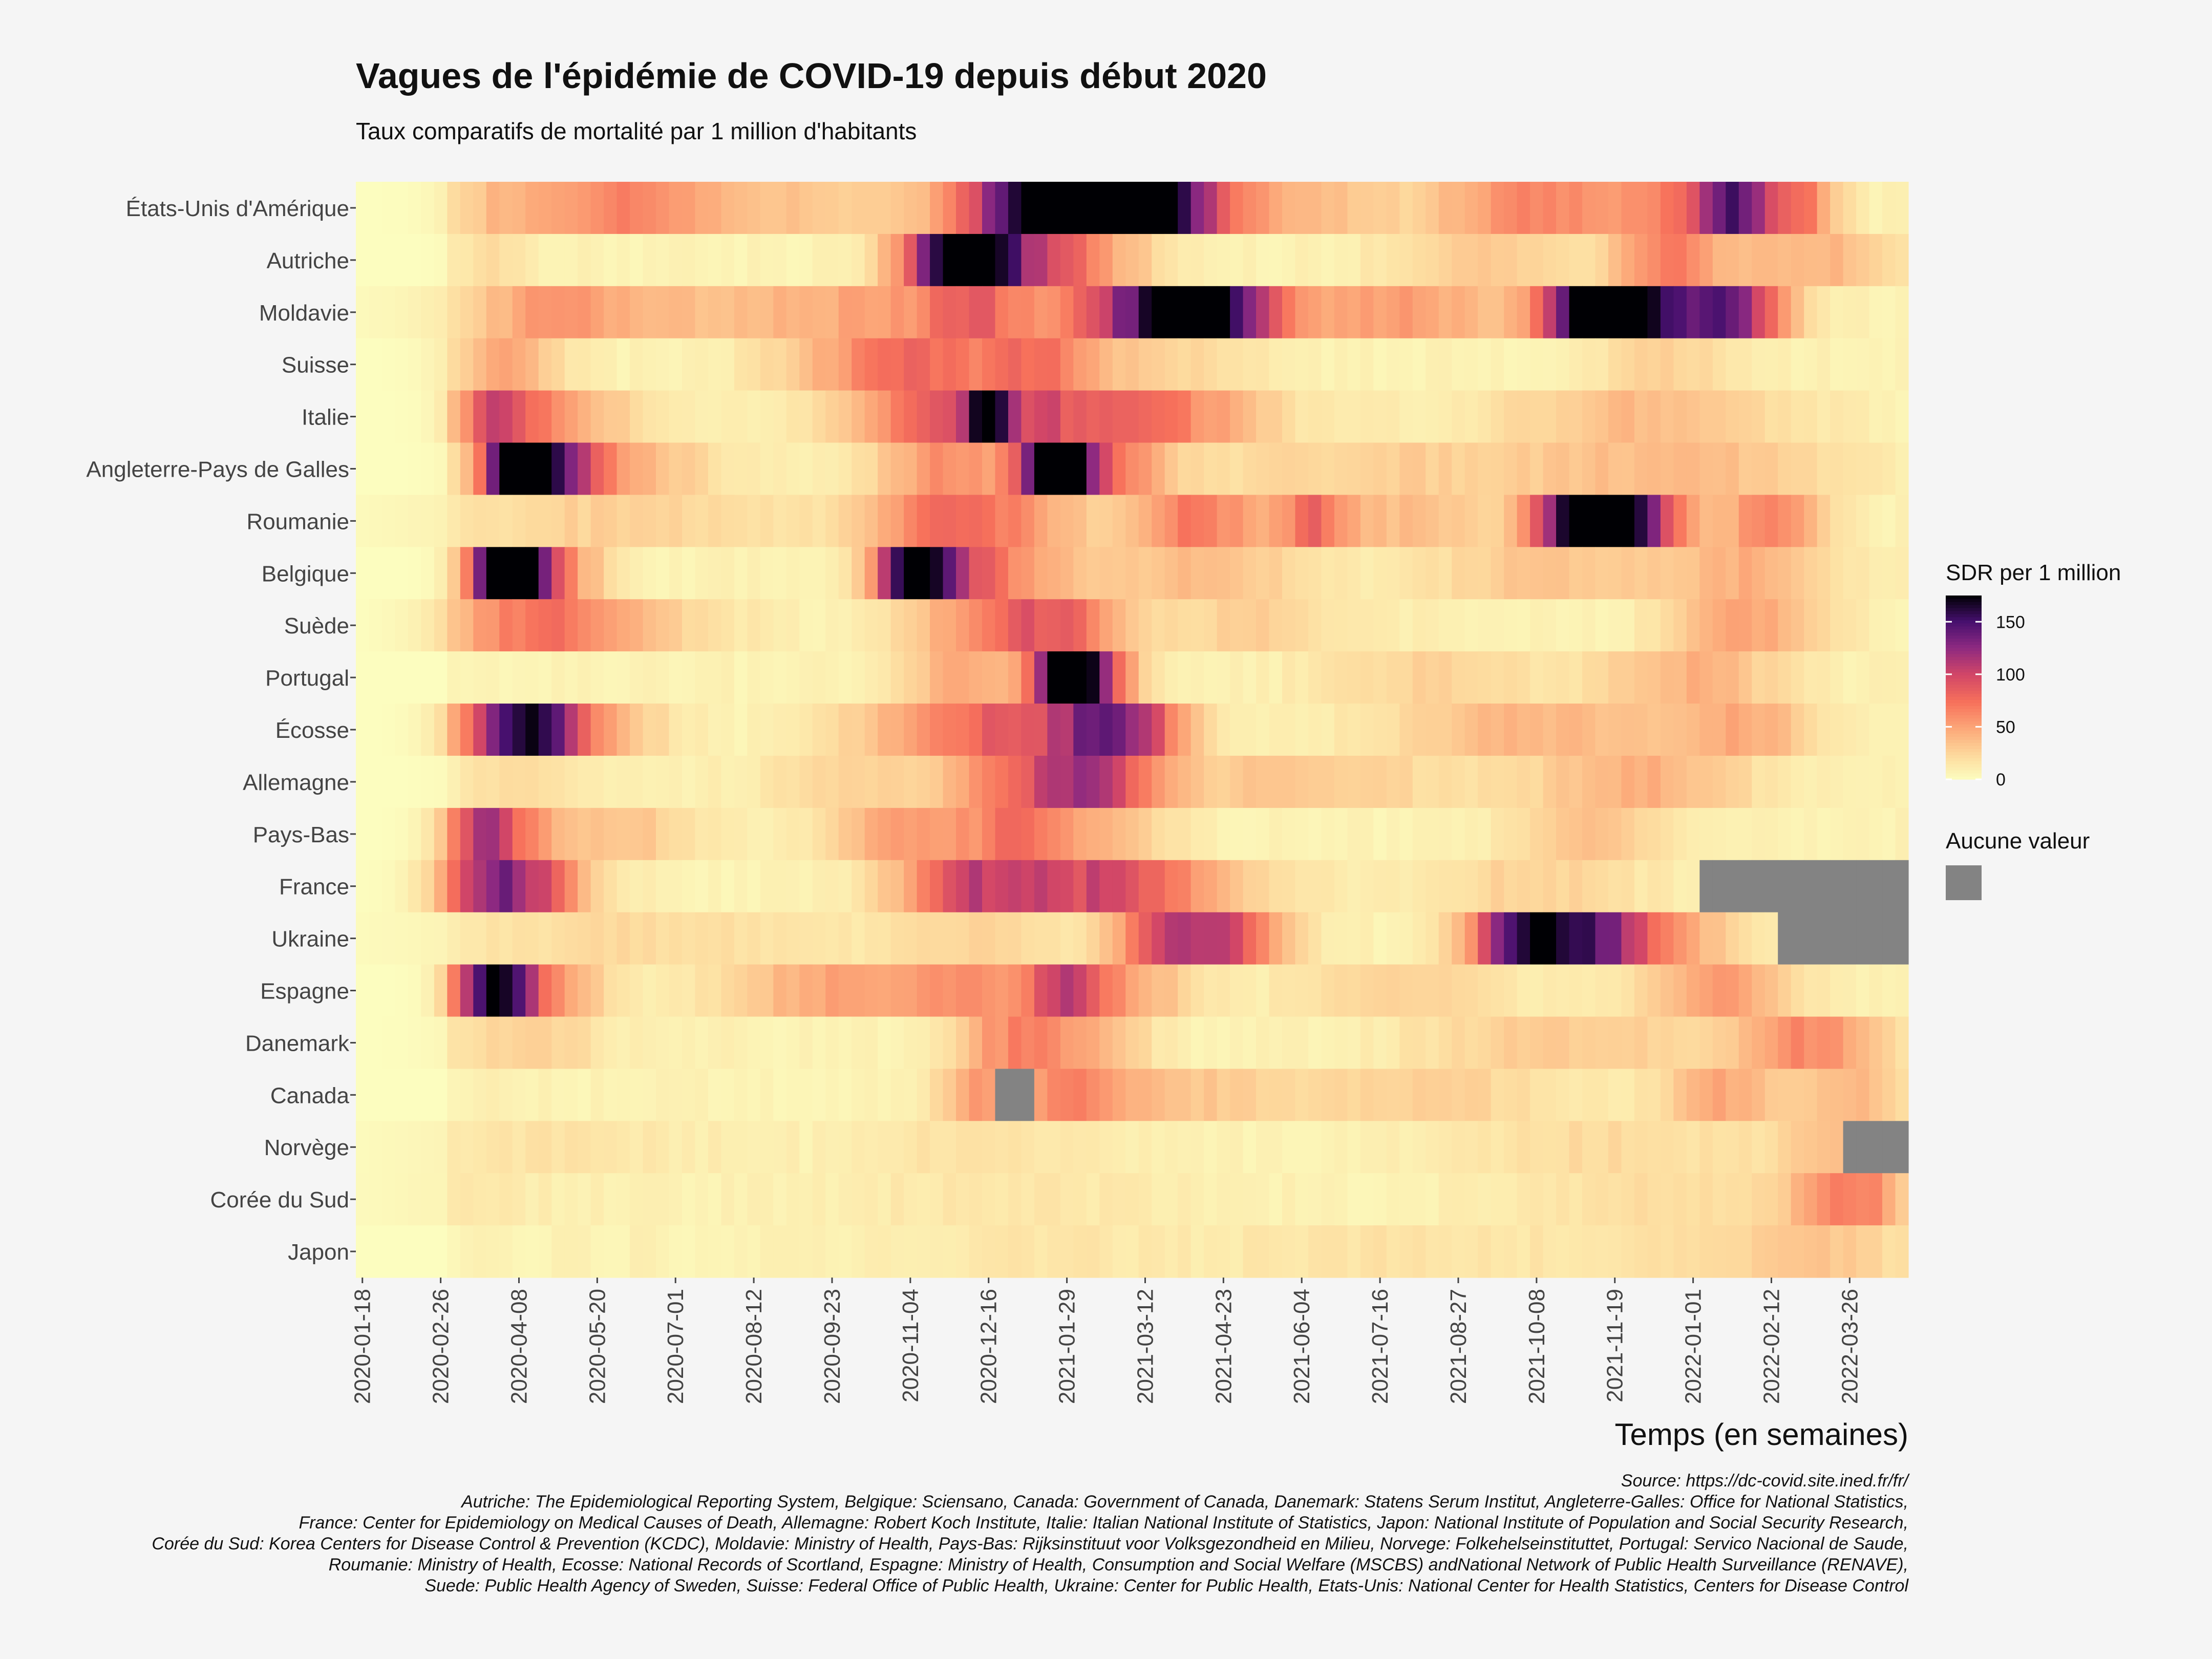 This screenshot has height=1659, width=2212. What do you see at coordinates (675, 1347) in the screenshot?
I see `date-tick-label: 2020-07-01` at bounding box center [675, 1347].